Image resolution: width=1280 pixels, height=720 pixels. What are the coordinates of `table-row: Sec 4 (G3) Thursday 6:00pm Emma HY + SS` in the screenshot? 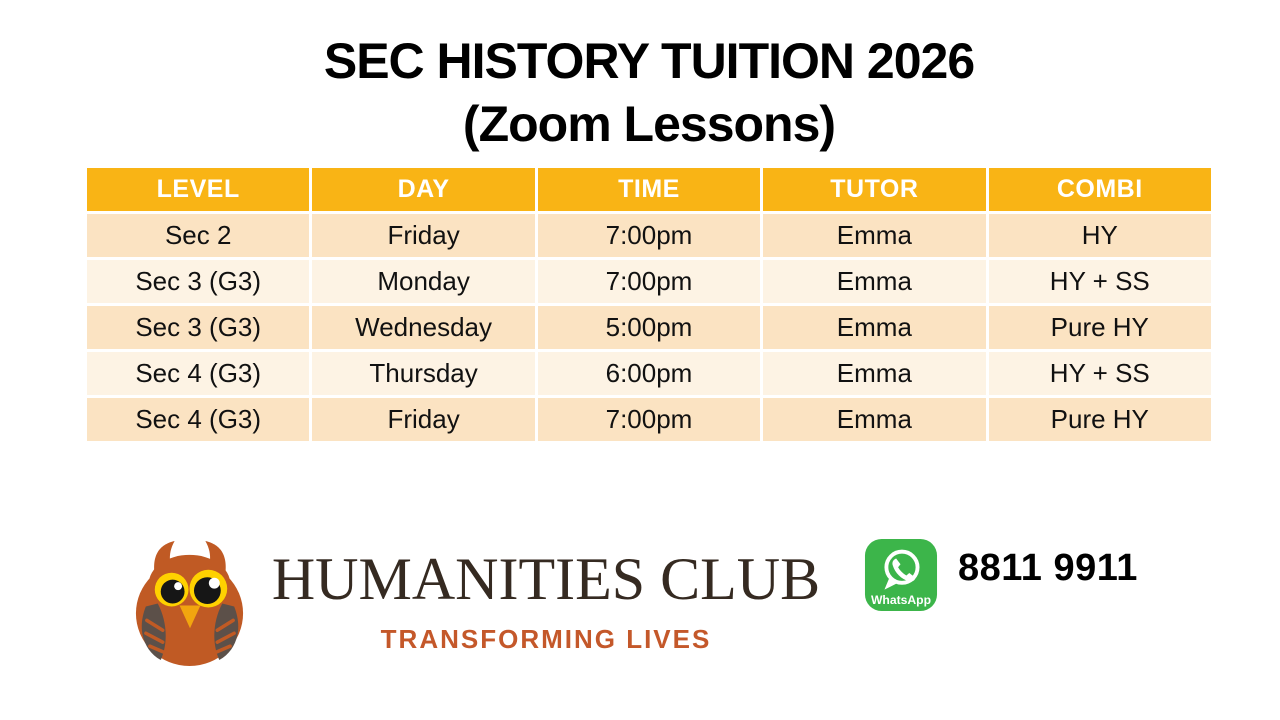 It's located at (649, 373).